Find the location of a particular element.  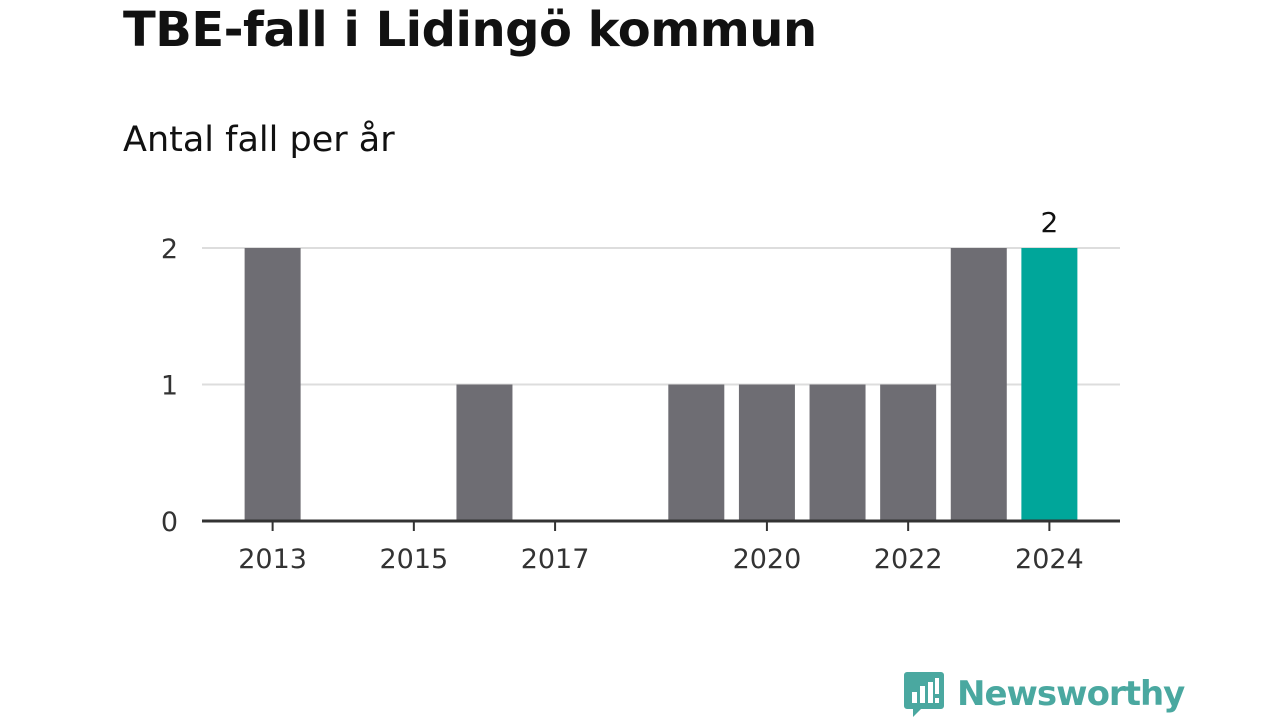

bar-2019 is located at coordinates (696, 452).